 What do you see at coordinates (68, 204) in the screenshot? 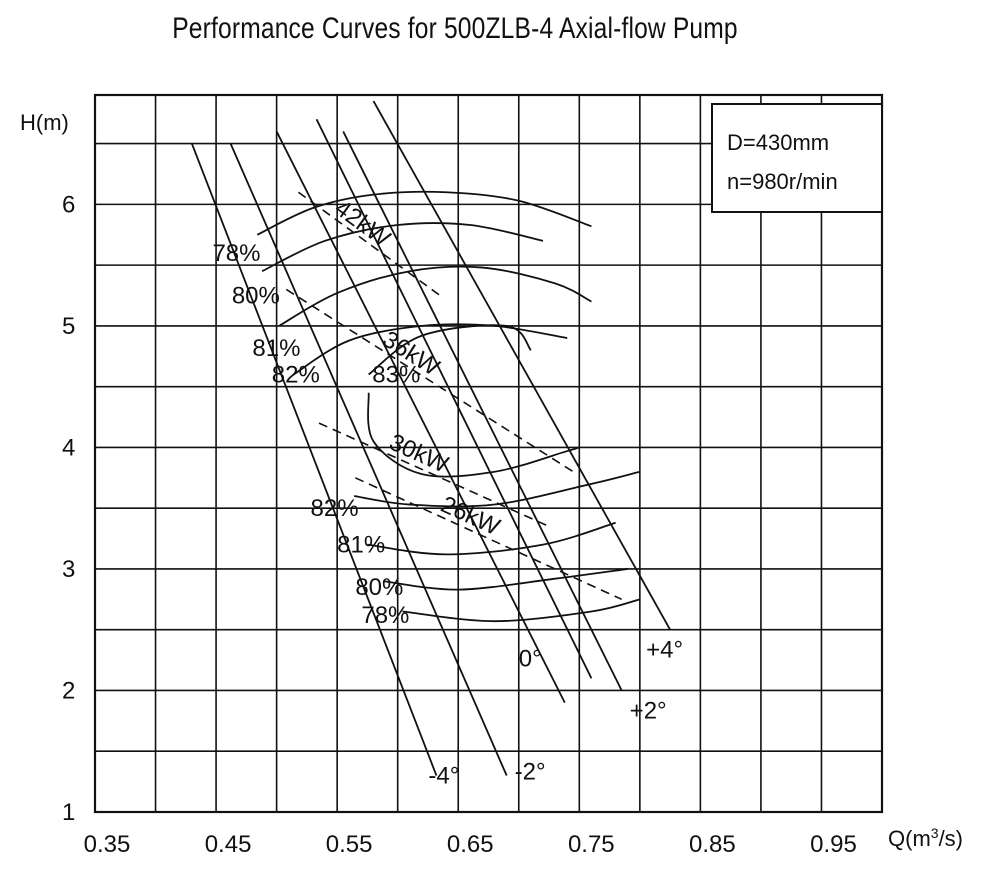
I see `y-tick-label: 6` at bounding box center [68, 204].